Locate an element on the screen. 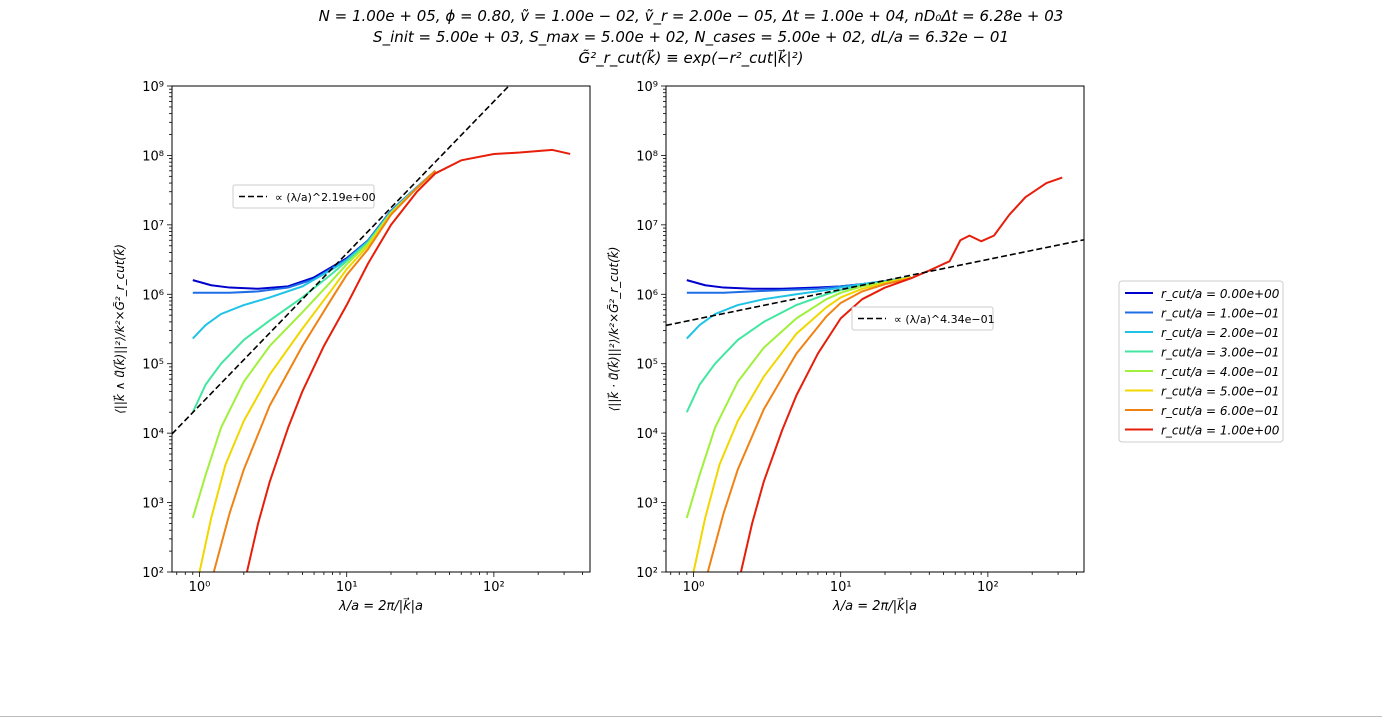 The width and height of the screenshot is (1382, 719). fit-legend-label: ∝ (λ/a)^2.19e+00 is located at coordinates (325, 197).